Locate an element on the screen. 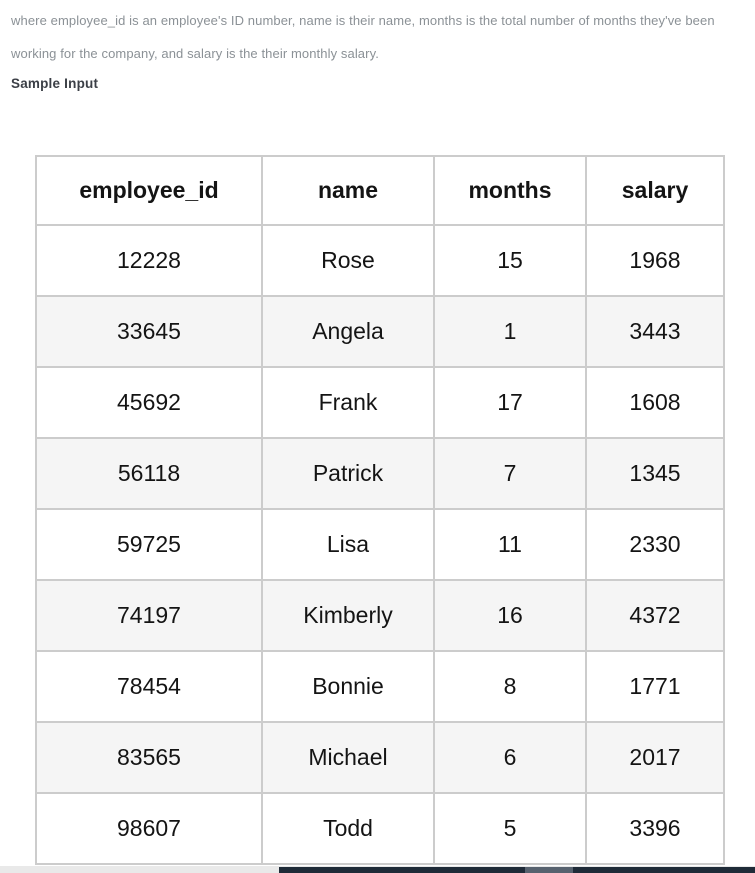 Image resolution: width=755 pixels, height=873 pixels. column-header-months: months is located at coordinates (510, 190).